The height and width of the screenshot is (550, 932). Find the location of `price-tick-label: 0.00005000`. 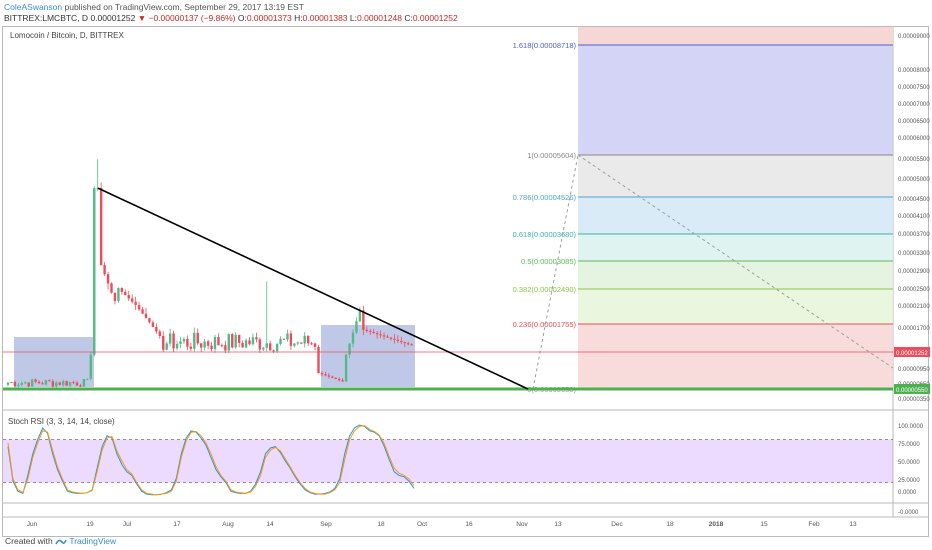

price-tick-label: 0.00005000 is located at coordinates (914, 180).